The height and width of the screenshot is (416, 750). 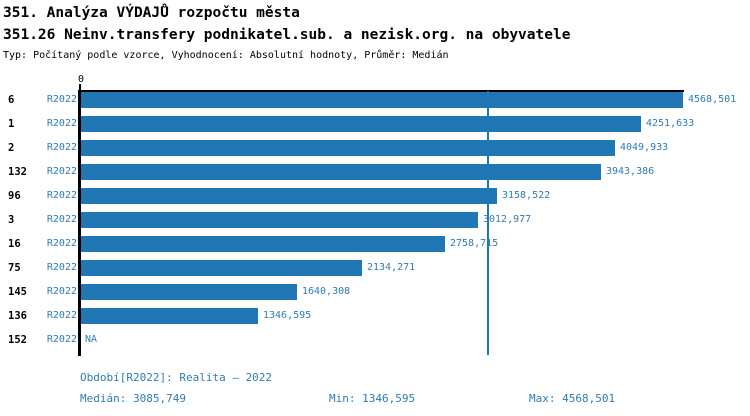 I want to click on row-rank-label: 2, so click(x=11, y=148).